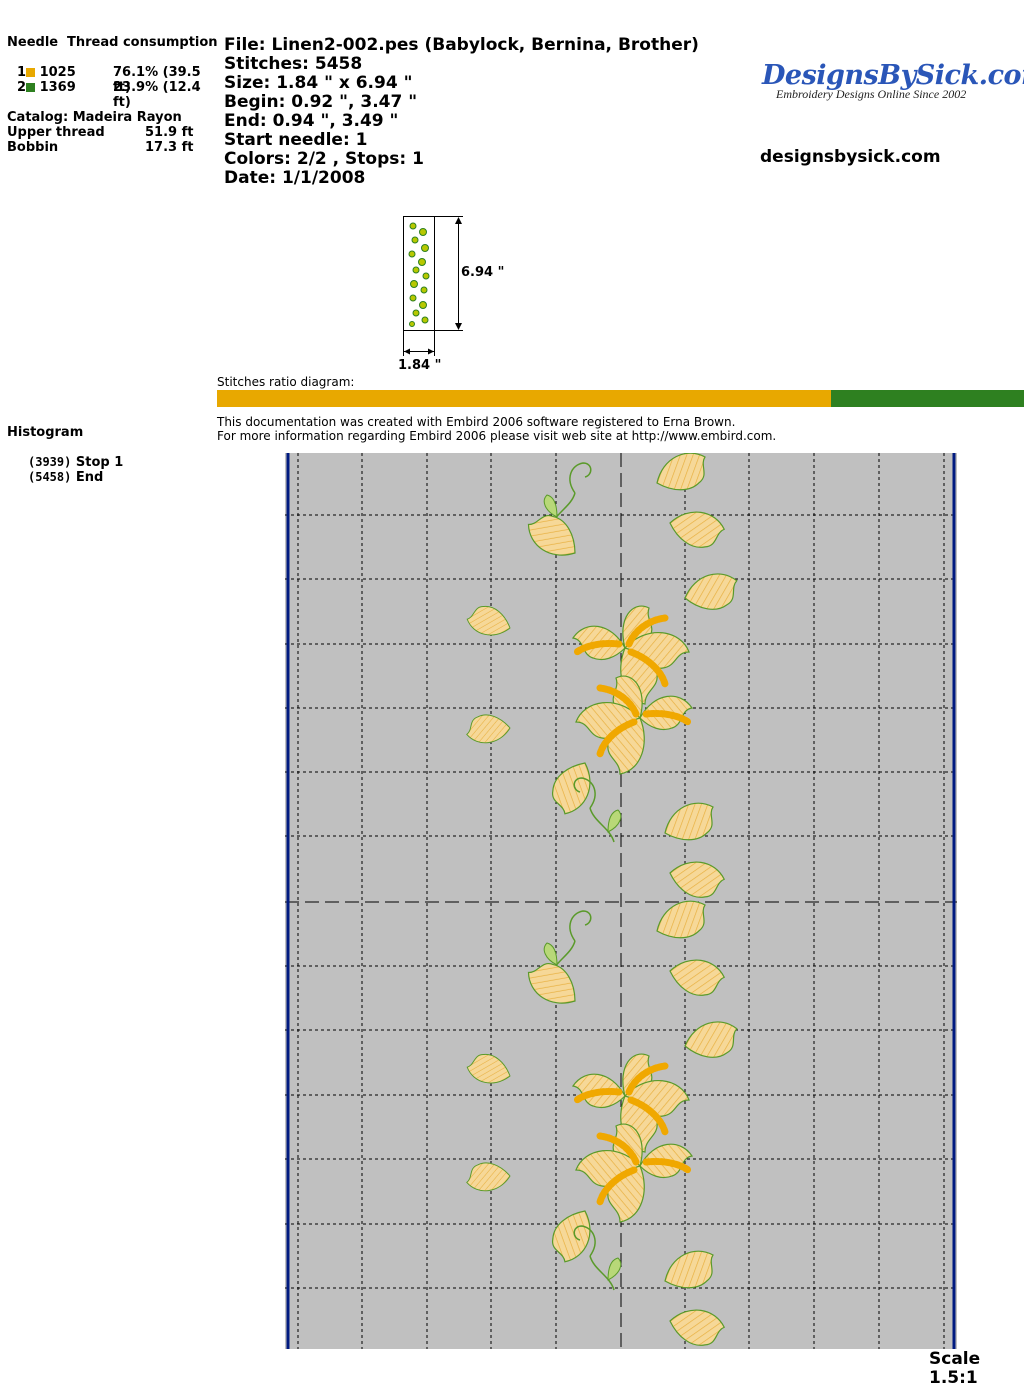  Describe the element at coordinates (169, 132) in the screenshot. I see `upper-thread-value: 51.9 ft` at that location.